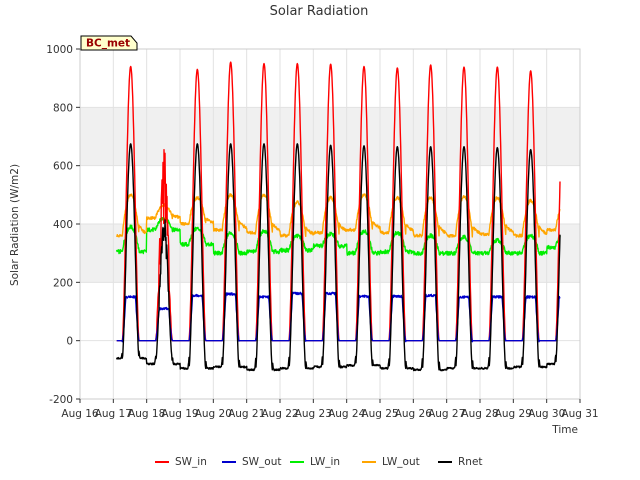 Image resolution: width=640 pixels, height=480 pixels. Describe the element at coordinates (414, 414) in the screenshot. I see `x-tick-label: Aug 26` at that location.